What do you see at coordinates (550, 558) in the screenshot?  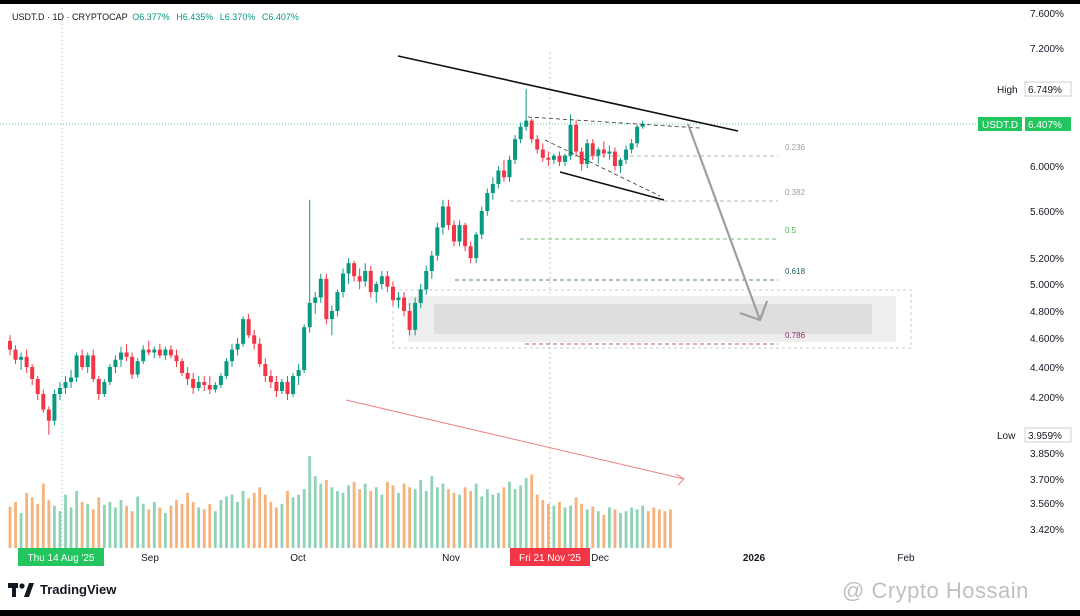 I see `highlighted-date: Fri 21 Nov '25` at bounding box center [550, 558].